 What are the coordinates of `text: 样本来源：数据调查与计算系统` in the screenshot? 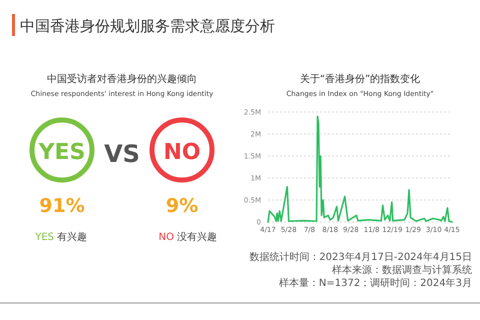 It's located at (402, 270).